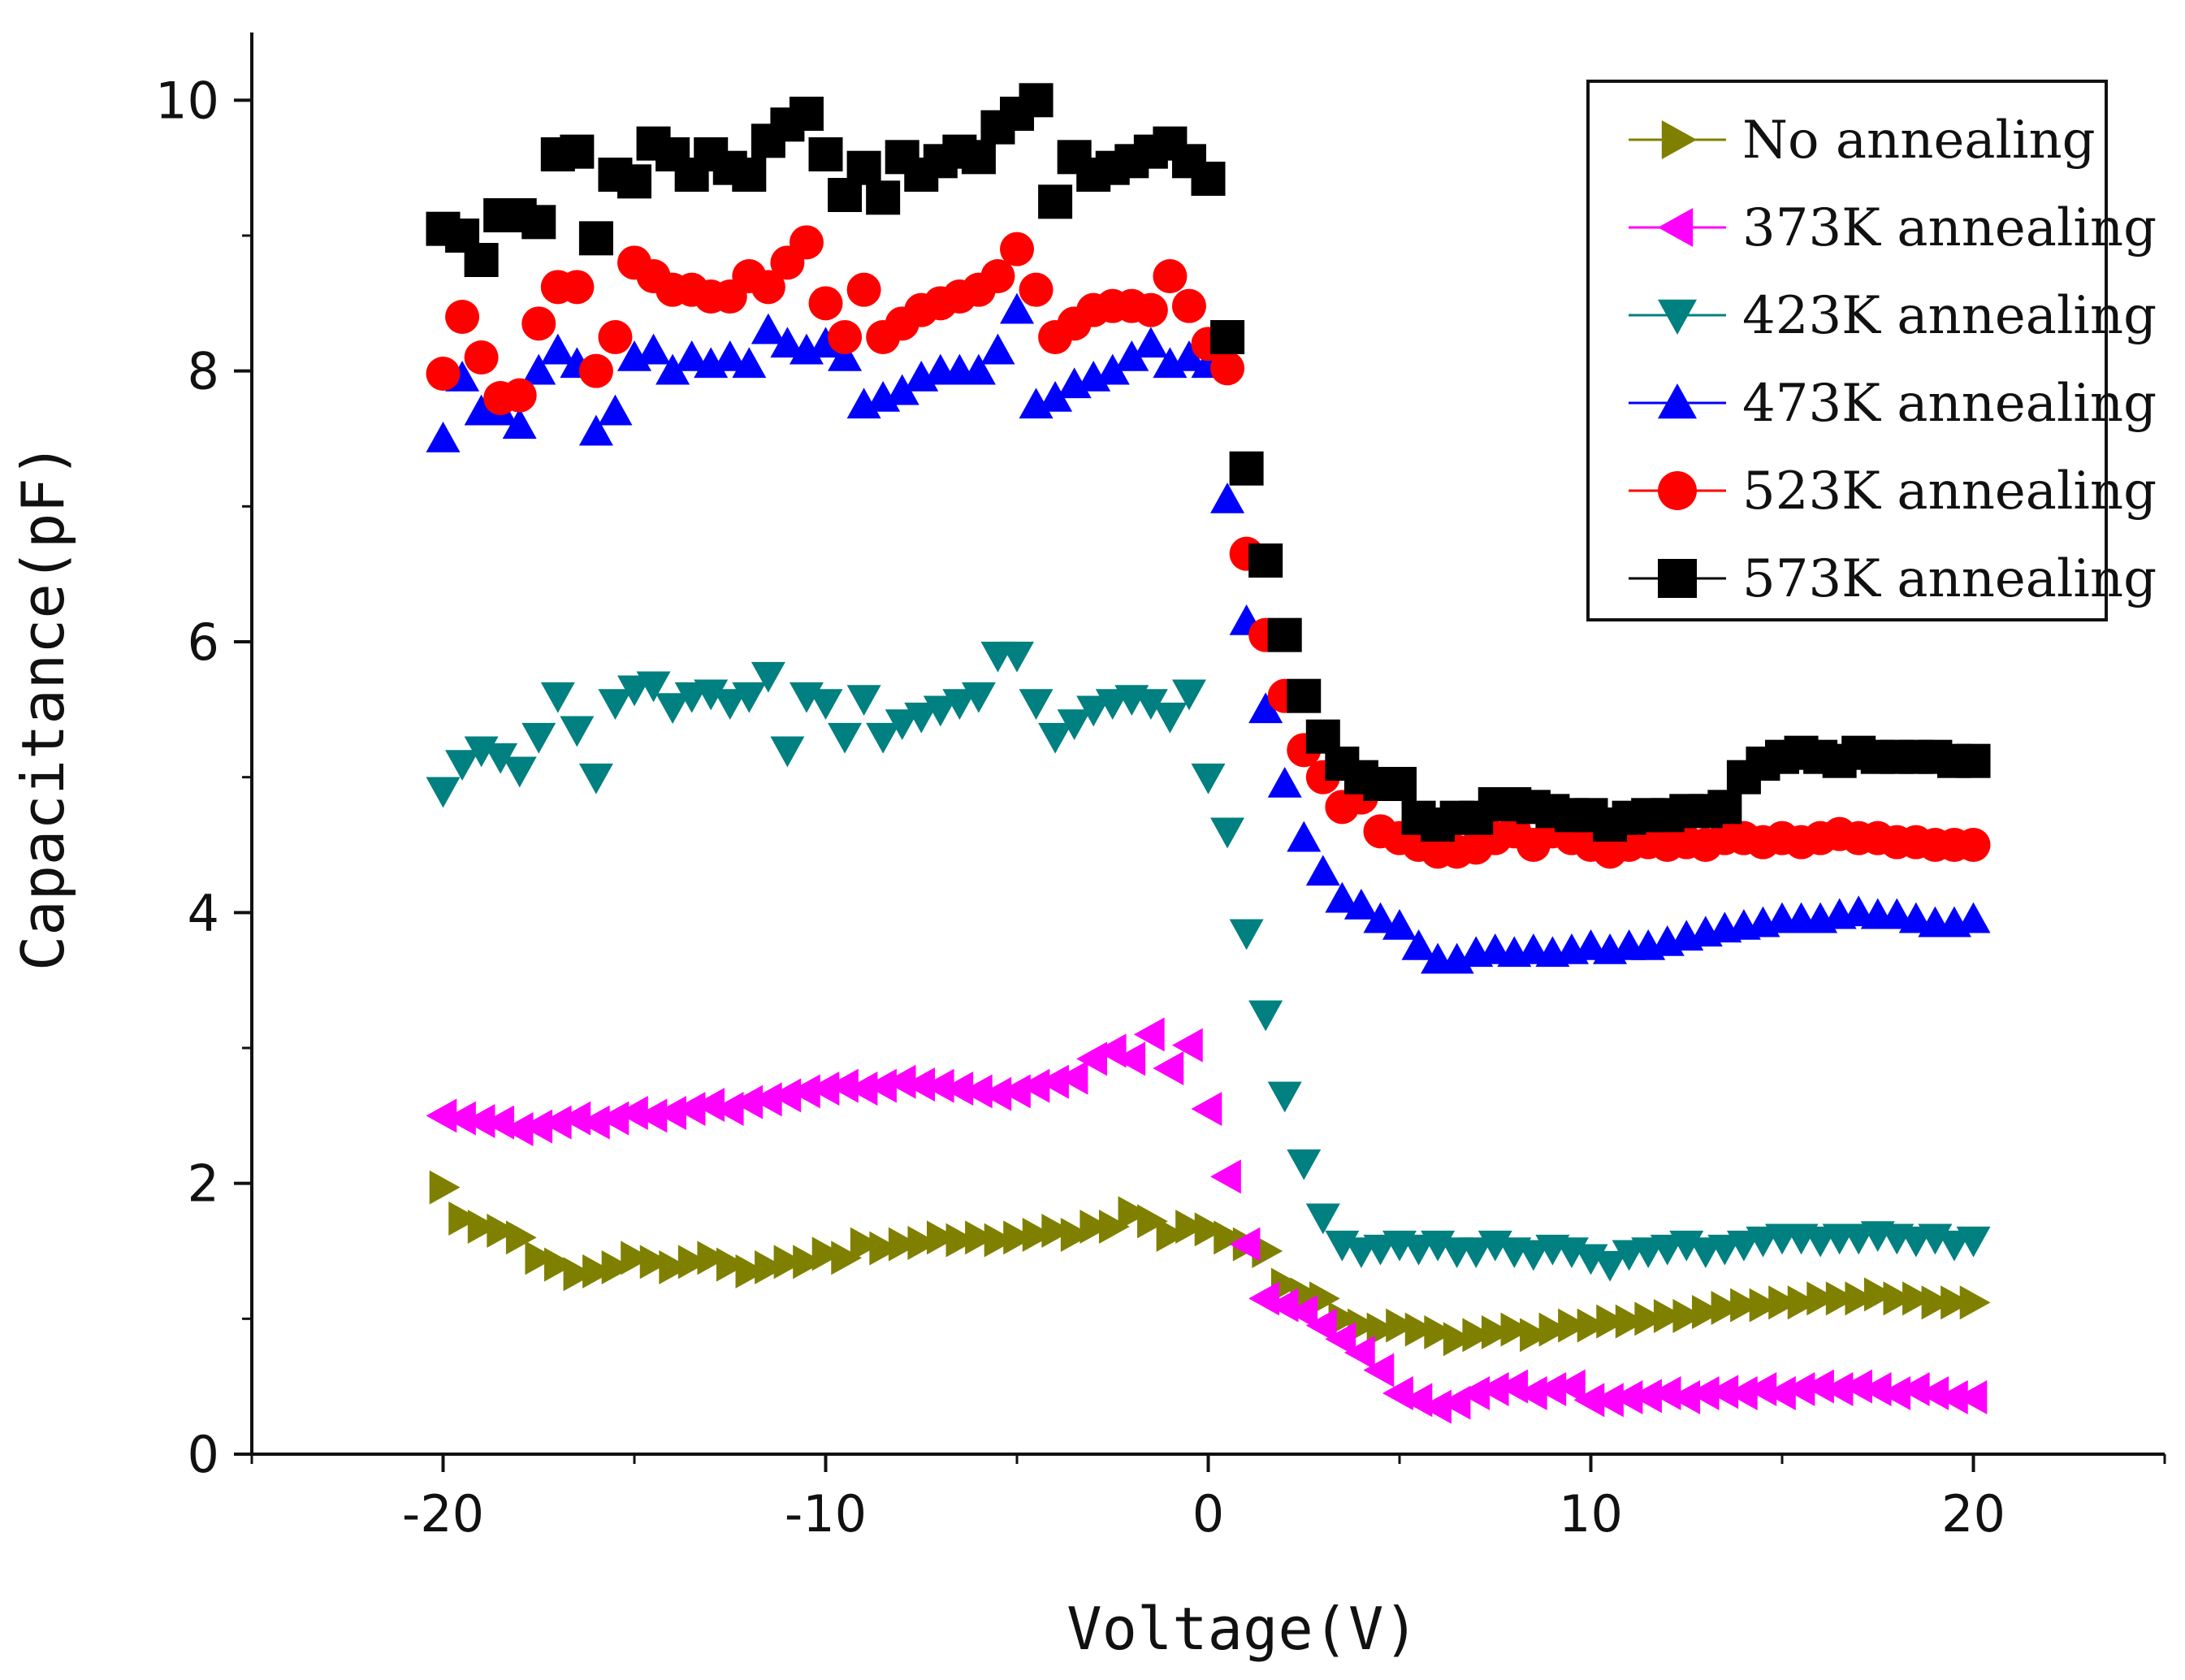  What do you see at coordinates (203, 913) in the screenshot?
I see `y-tick-label: 4` at bounding box center [203, 913].